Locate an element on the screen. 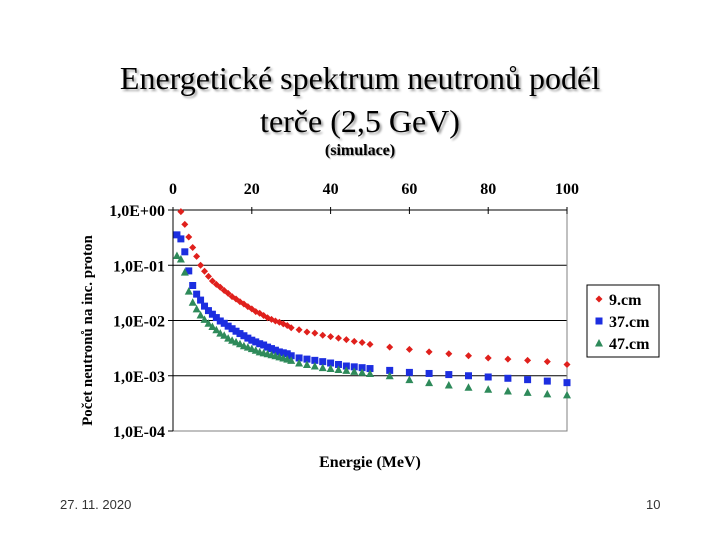 The width and height of the screenshot is (720, 540). x-axis-label: Energie (MeV) is located at coordinates (370, 462).